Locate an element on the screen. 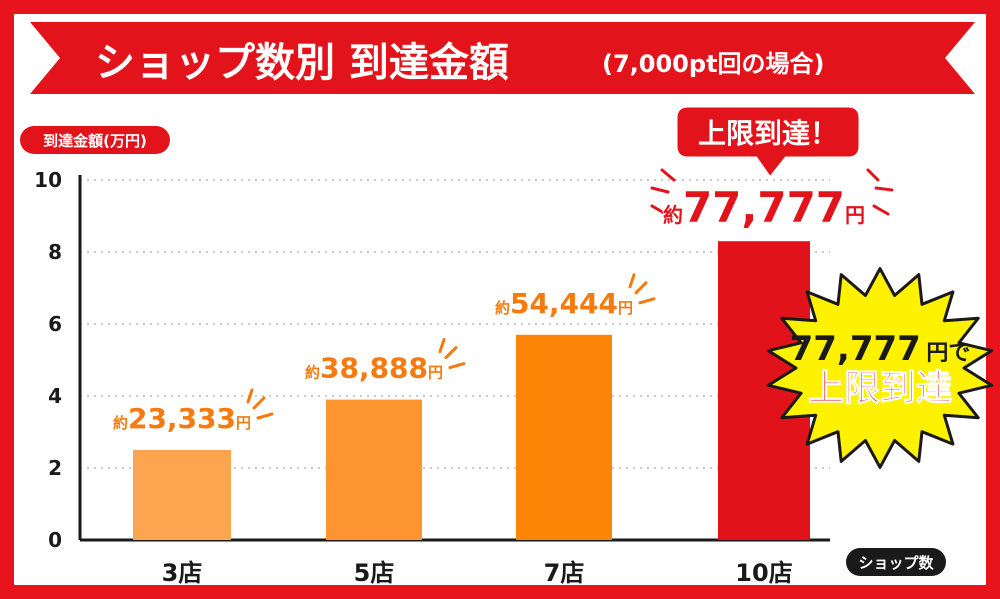 This screenshot has height=599, width=1000. y-tick-label: 0 is located at coordinates (55, 540).